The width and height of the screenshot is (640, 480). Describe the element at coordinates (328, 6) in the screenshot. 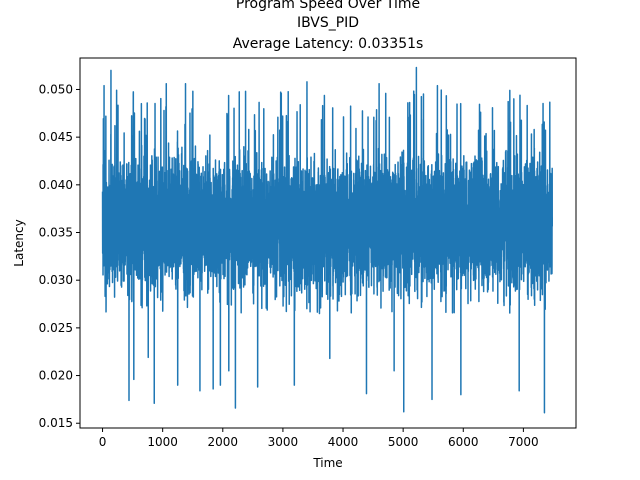

I see `title-line-1: Program Speed Over Time` at that location.